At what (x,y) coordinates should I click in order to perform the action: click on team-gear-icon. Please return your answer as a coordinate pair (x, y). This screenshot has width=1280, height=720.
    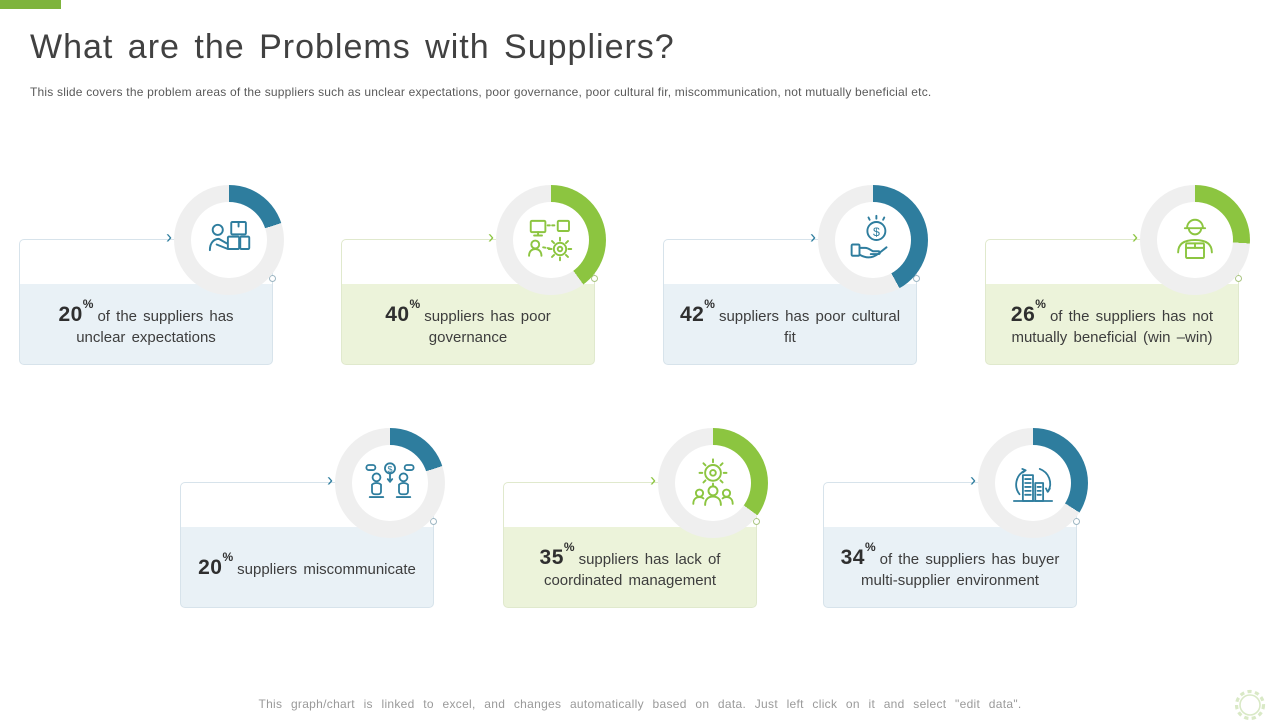
    Looking at the image, I should click on (713, 482).